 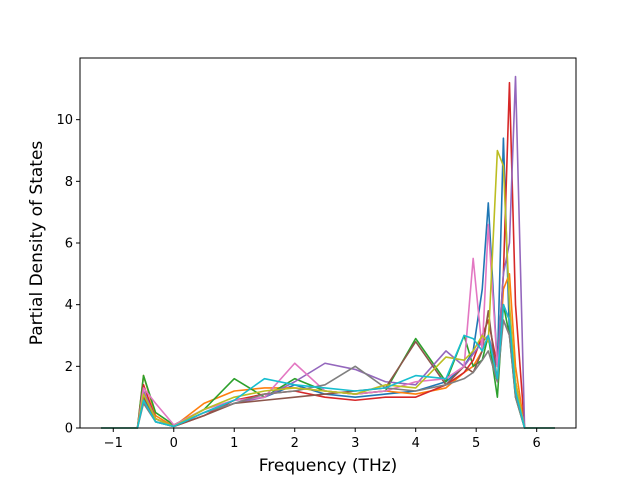 What do you see at coordinates (69, 244) in the screenshot?
I see `y-tick-label: 6` at bounding box center [69, 244].